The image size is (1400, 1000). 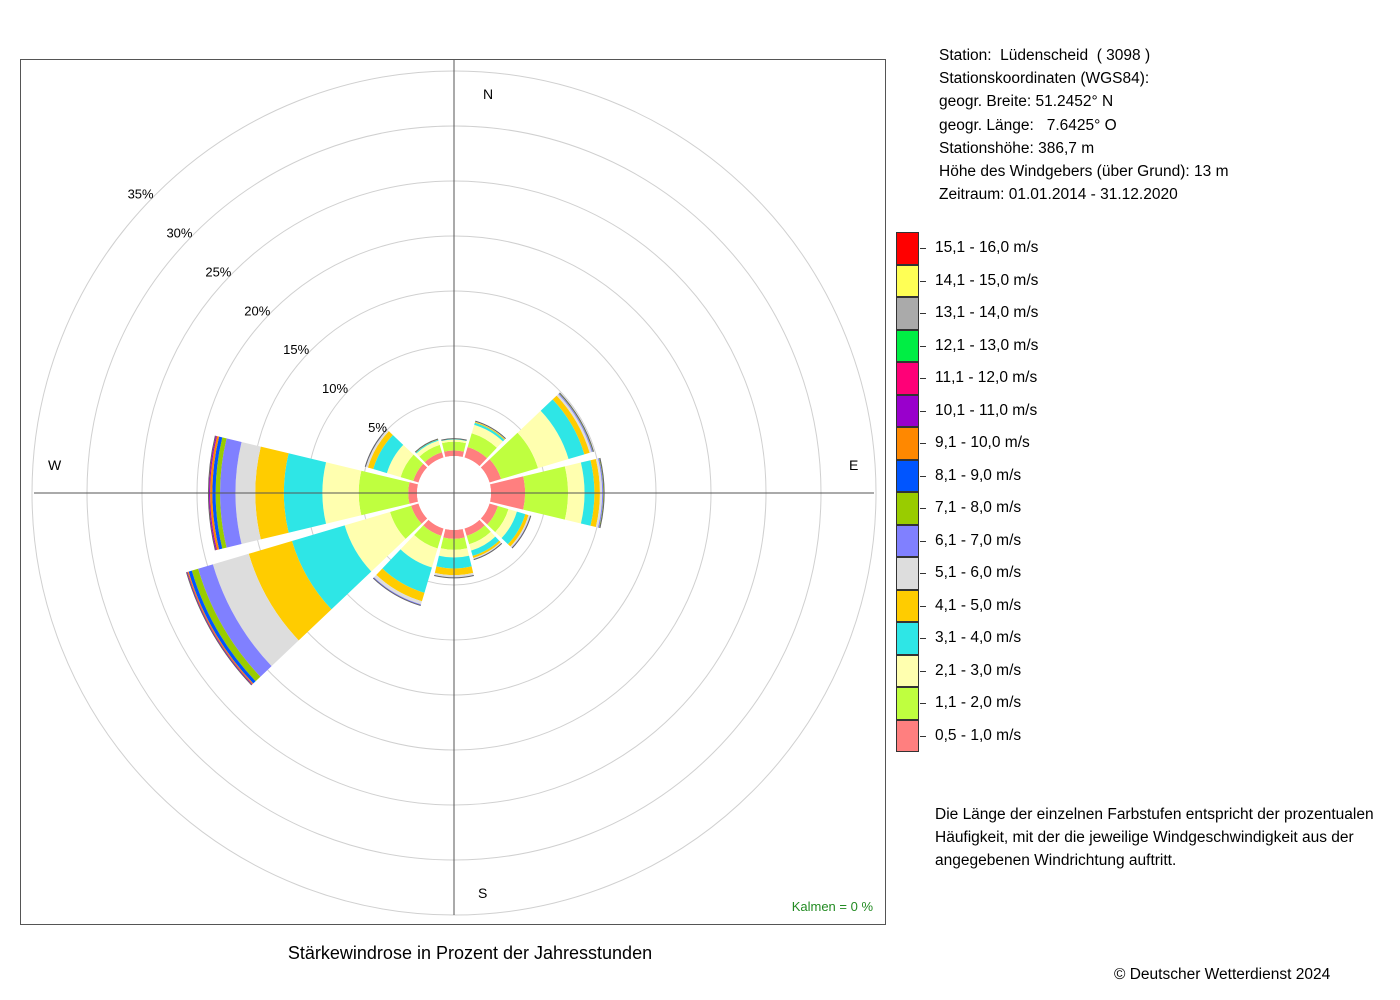 What do you see at coordinates (335, 388) in the screenshot?
I see `ring-label: 10%` at bounding box center [335, 388].